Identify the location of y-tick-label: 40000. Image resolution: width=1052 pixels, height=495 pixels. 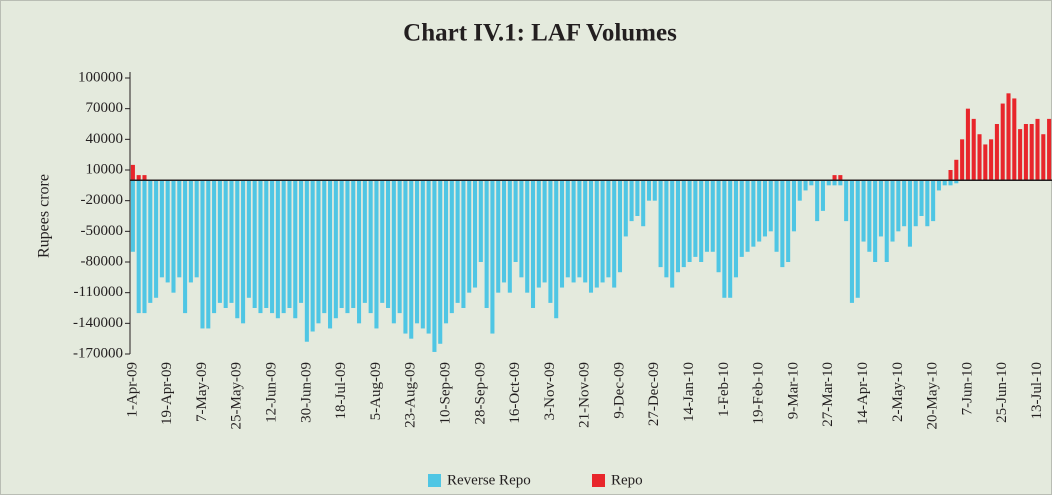
(105, 139).